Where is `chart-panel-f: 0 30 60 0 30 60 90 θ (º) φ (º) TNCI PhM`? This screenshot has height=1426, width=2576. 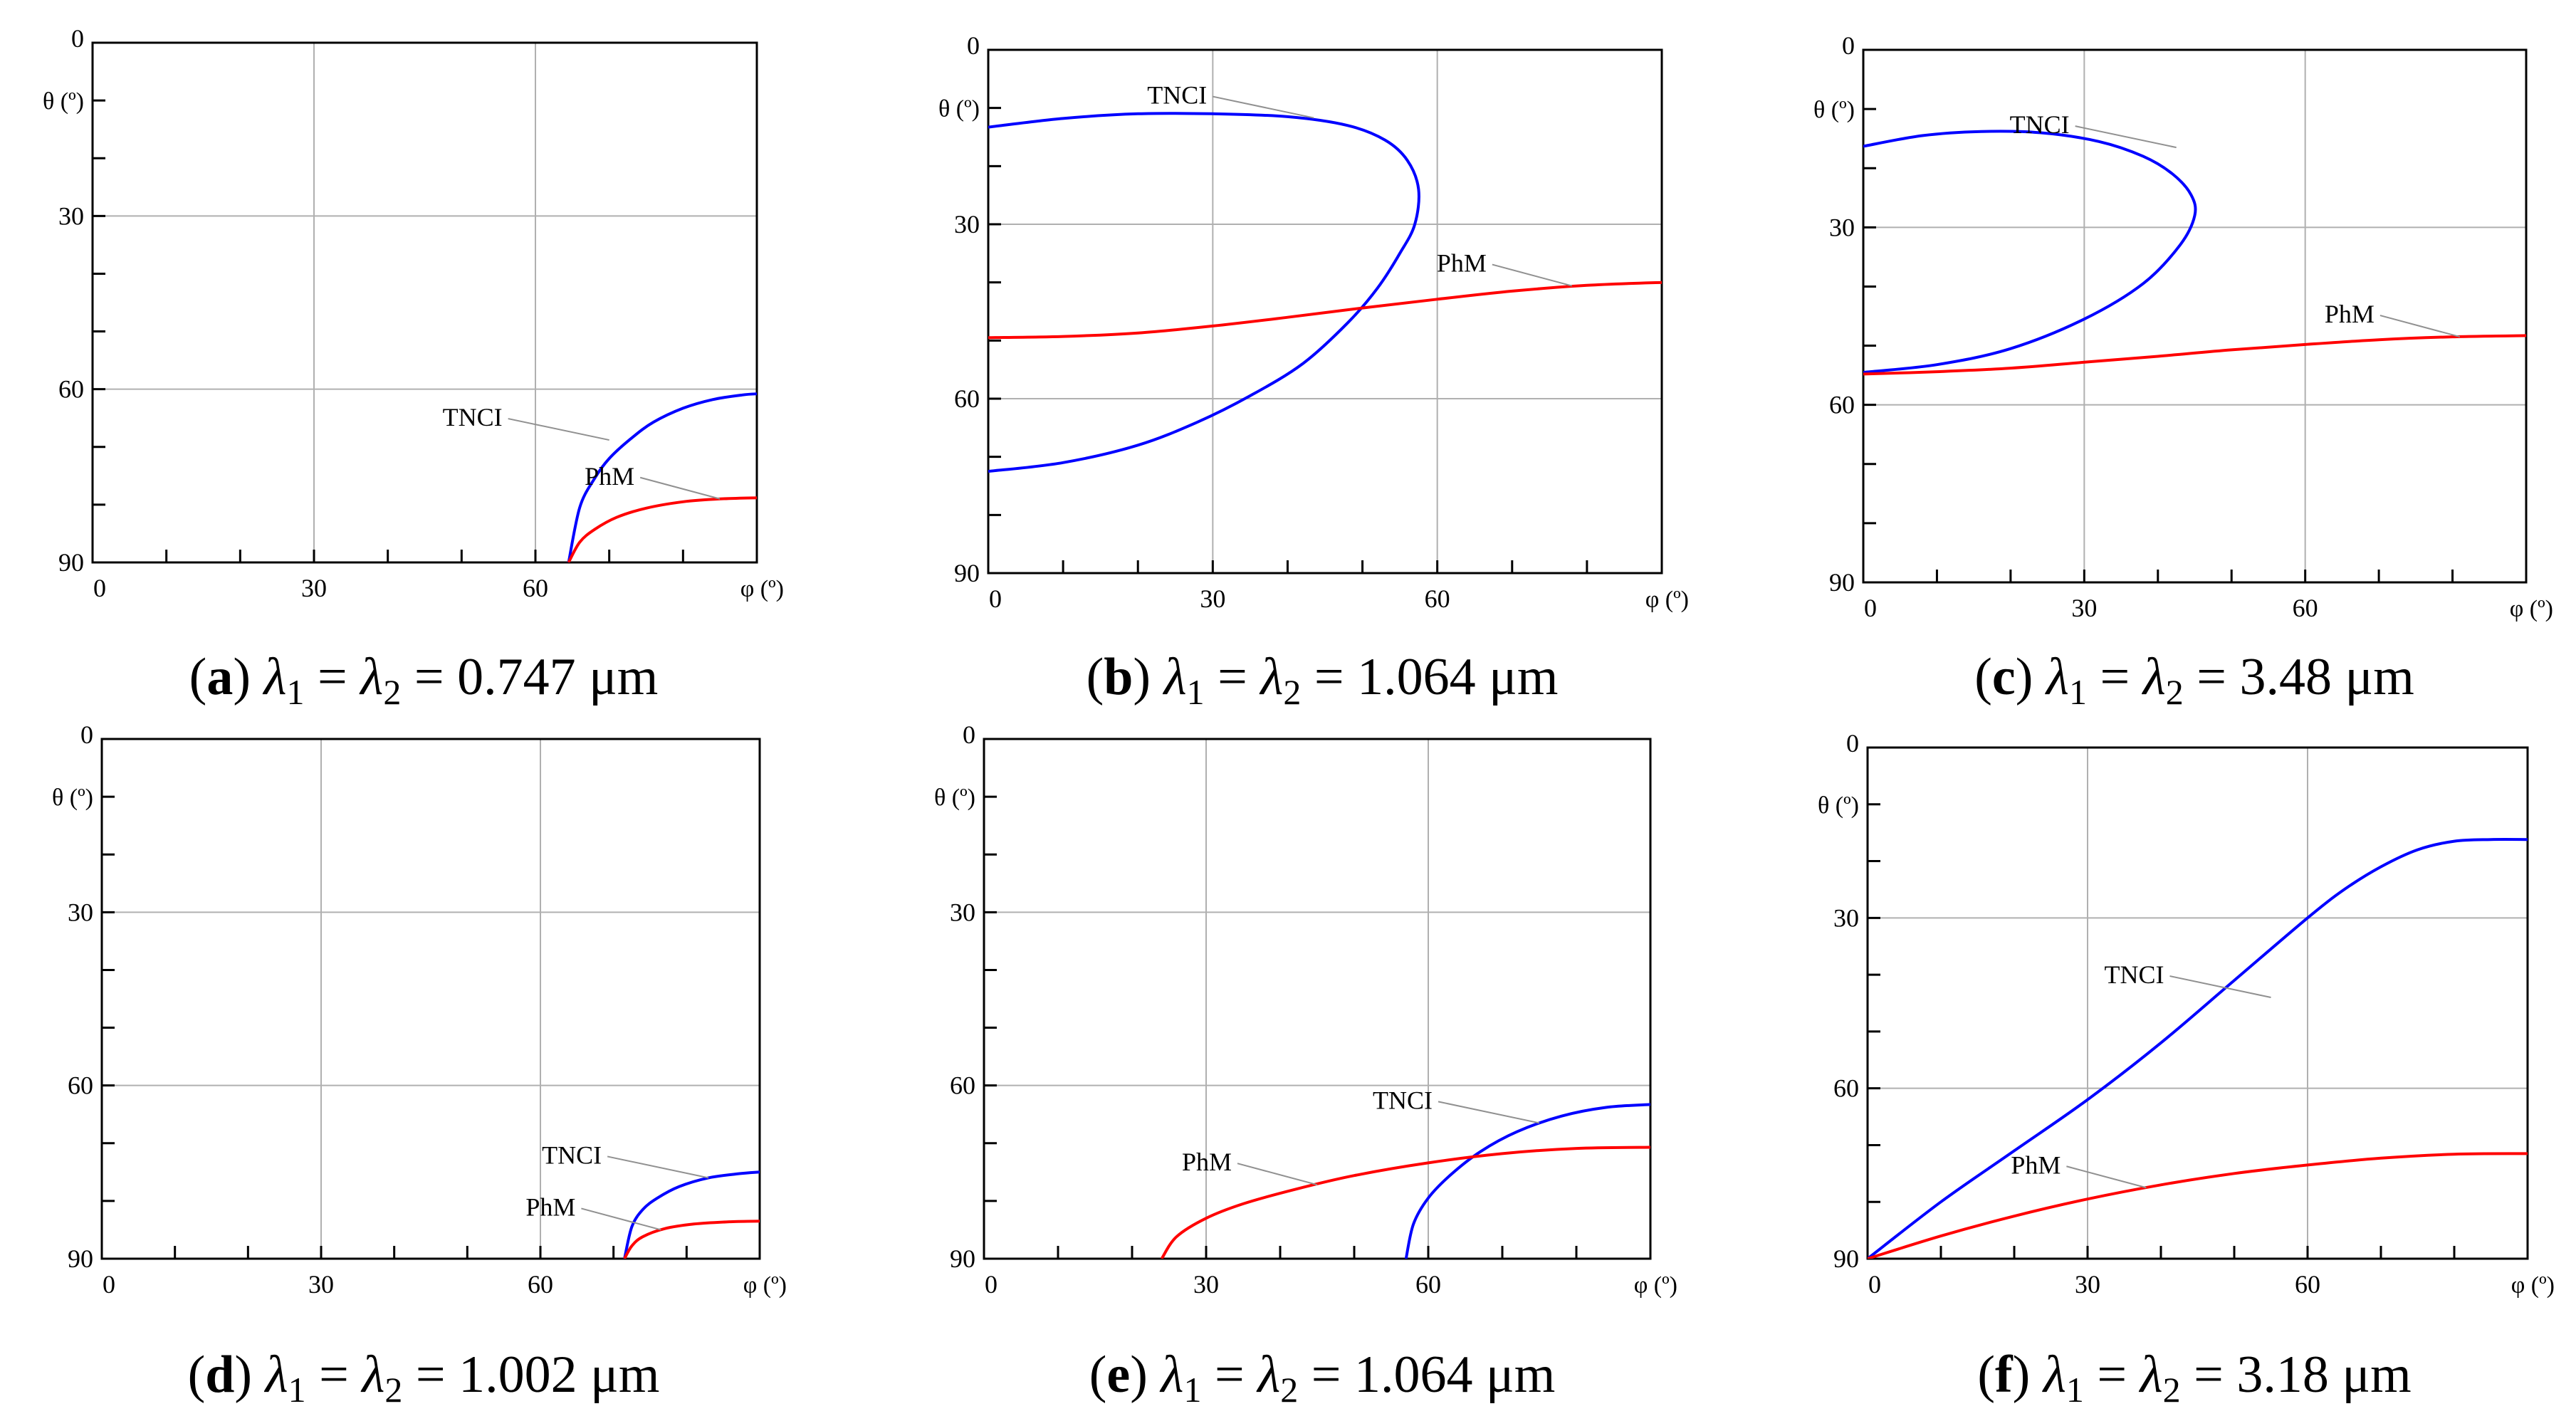
chart-panel-f: 0 30 60 0 30 60 90 θ (º) φ (º) TNCI PhM is located at coordinates (2186, 1014).